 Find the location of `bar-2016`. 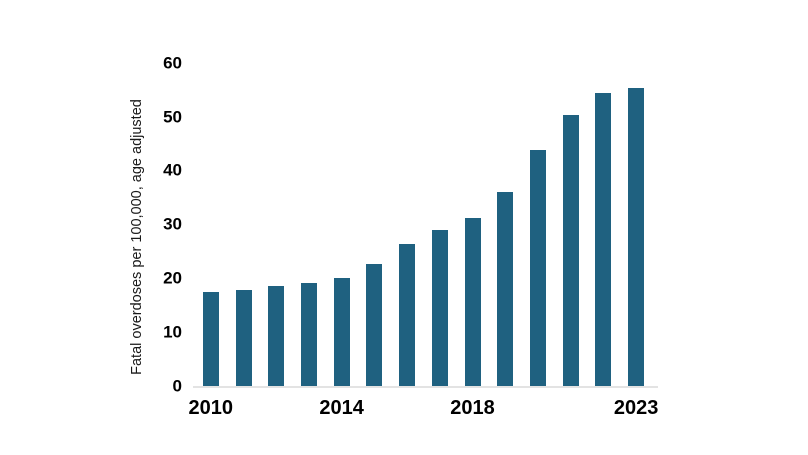

bar-2016 is located at coordinates (407, 315).